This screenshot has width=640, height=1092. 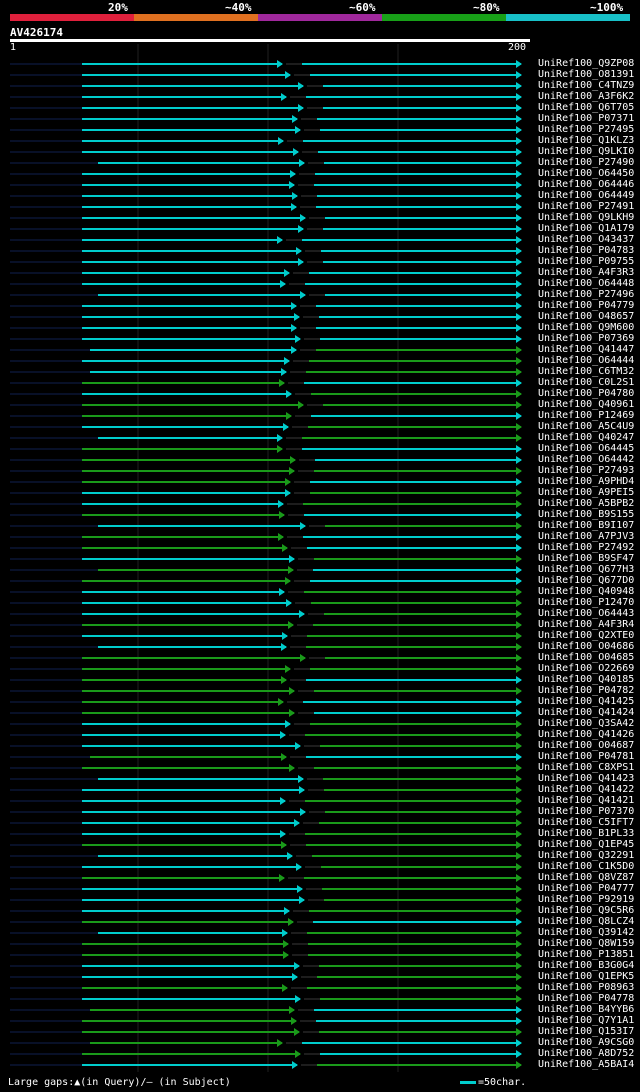 I want to click on hit-label: UniRef100_A5C4U9, so click(x=586, y=426).